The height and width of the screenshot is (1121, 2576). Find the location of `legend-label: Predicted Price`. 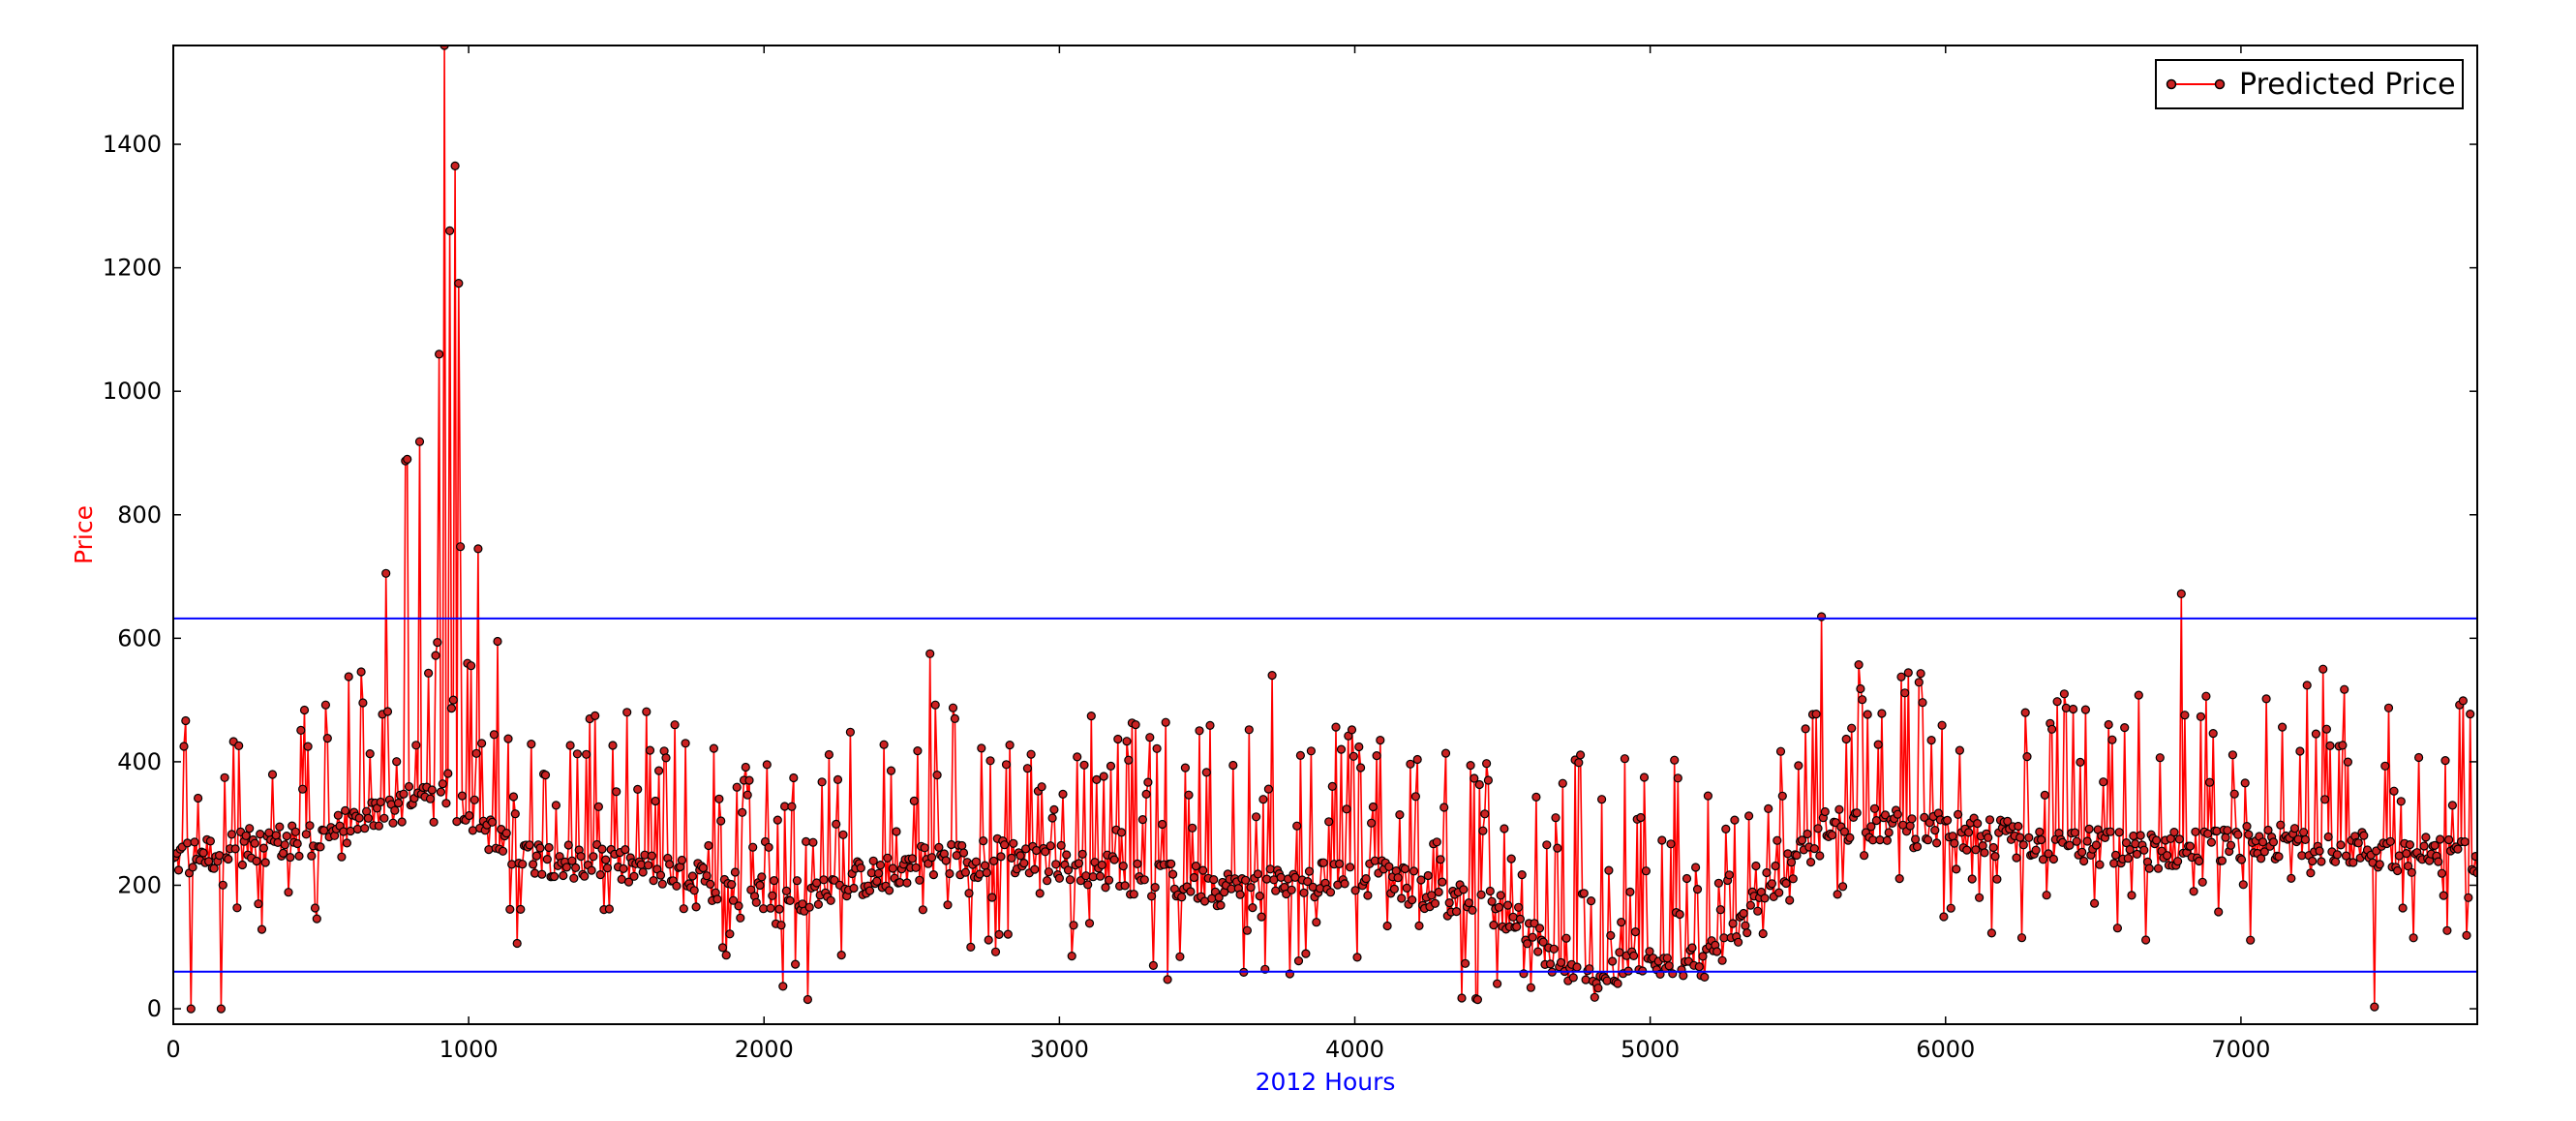

legend-label: Predicted Price is located at coordinates (2347, 85).